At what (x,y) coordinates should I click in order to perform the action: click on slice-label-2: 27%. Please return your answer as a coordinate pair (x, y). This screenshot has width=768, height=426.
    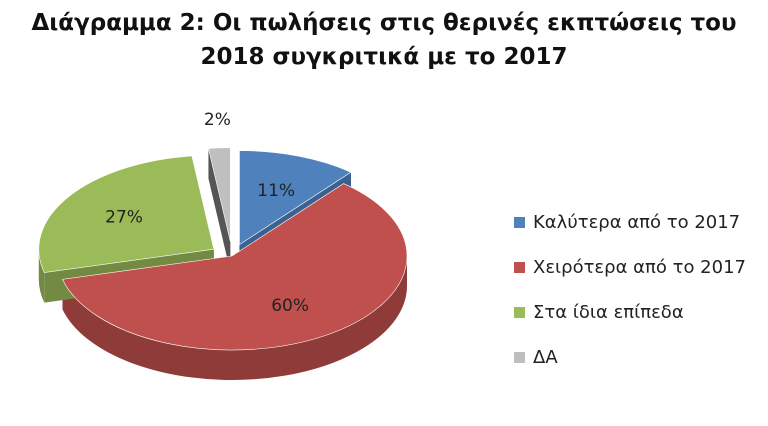
    Looking at the image, I should click on (124, 217).